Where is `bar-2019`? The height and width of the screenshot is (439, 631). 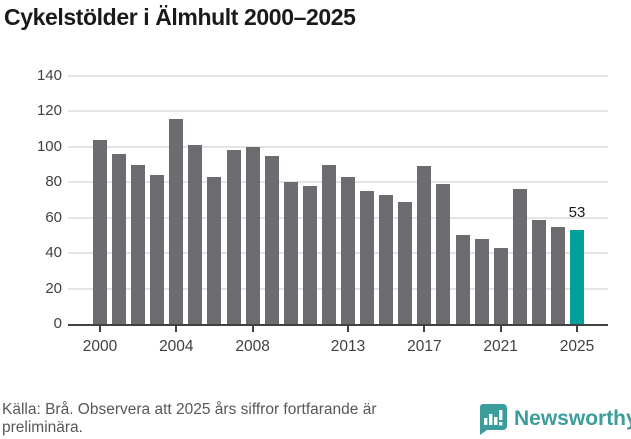 bar-2019 is located at coordinates (462, 279).